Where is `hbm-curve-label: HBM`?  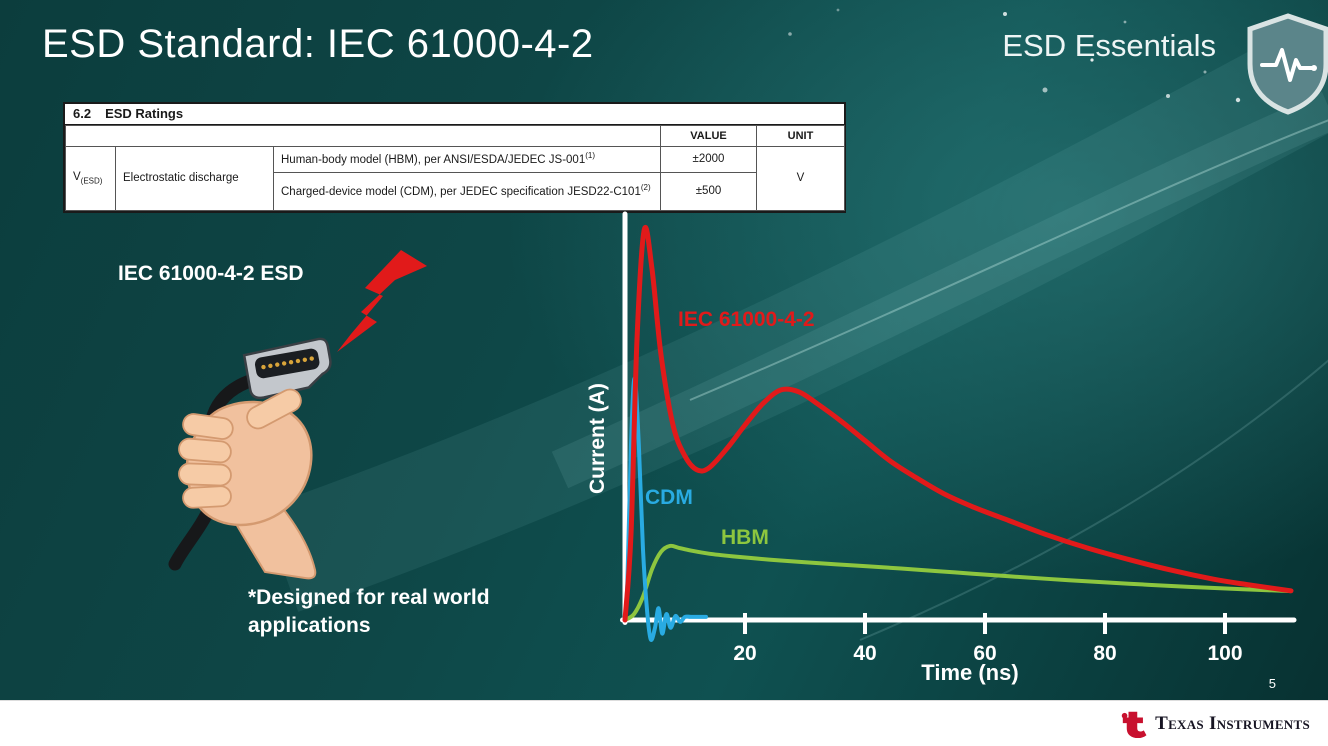
hbm-curve-label: HBM is located at coordinates (745, 537).